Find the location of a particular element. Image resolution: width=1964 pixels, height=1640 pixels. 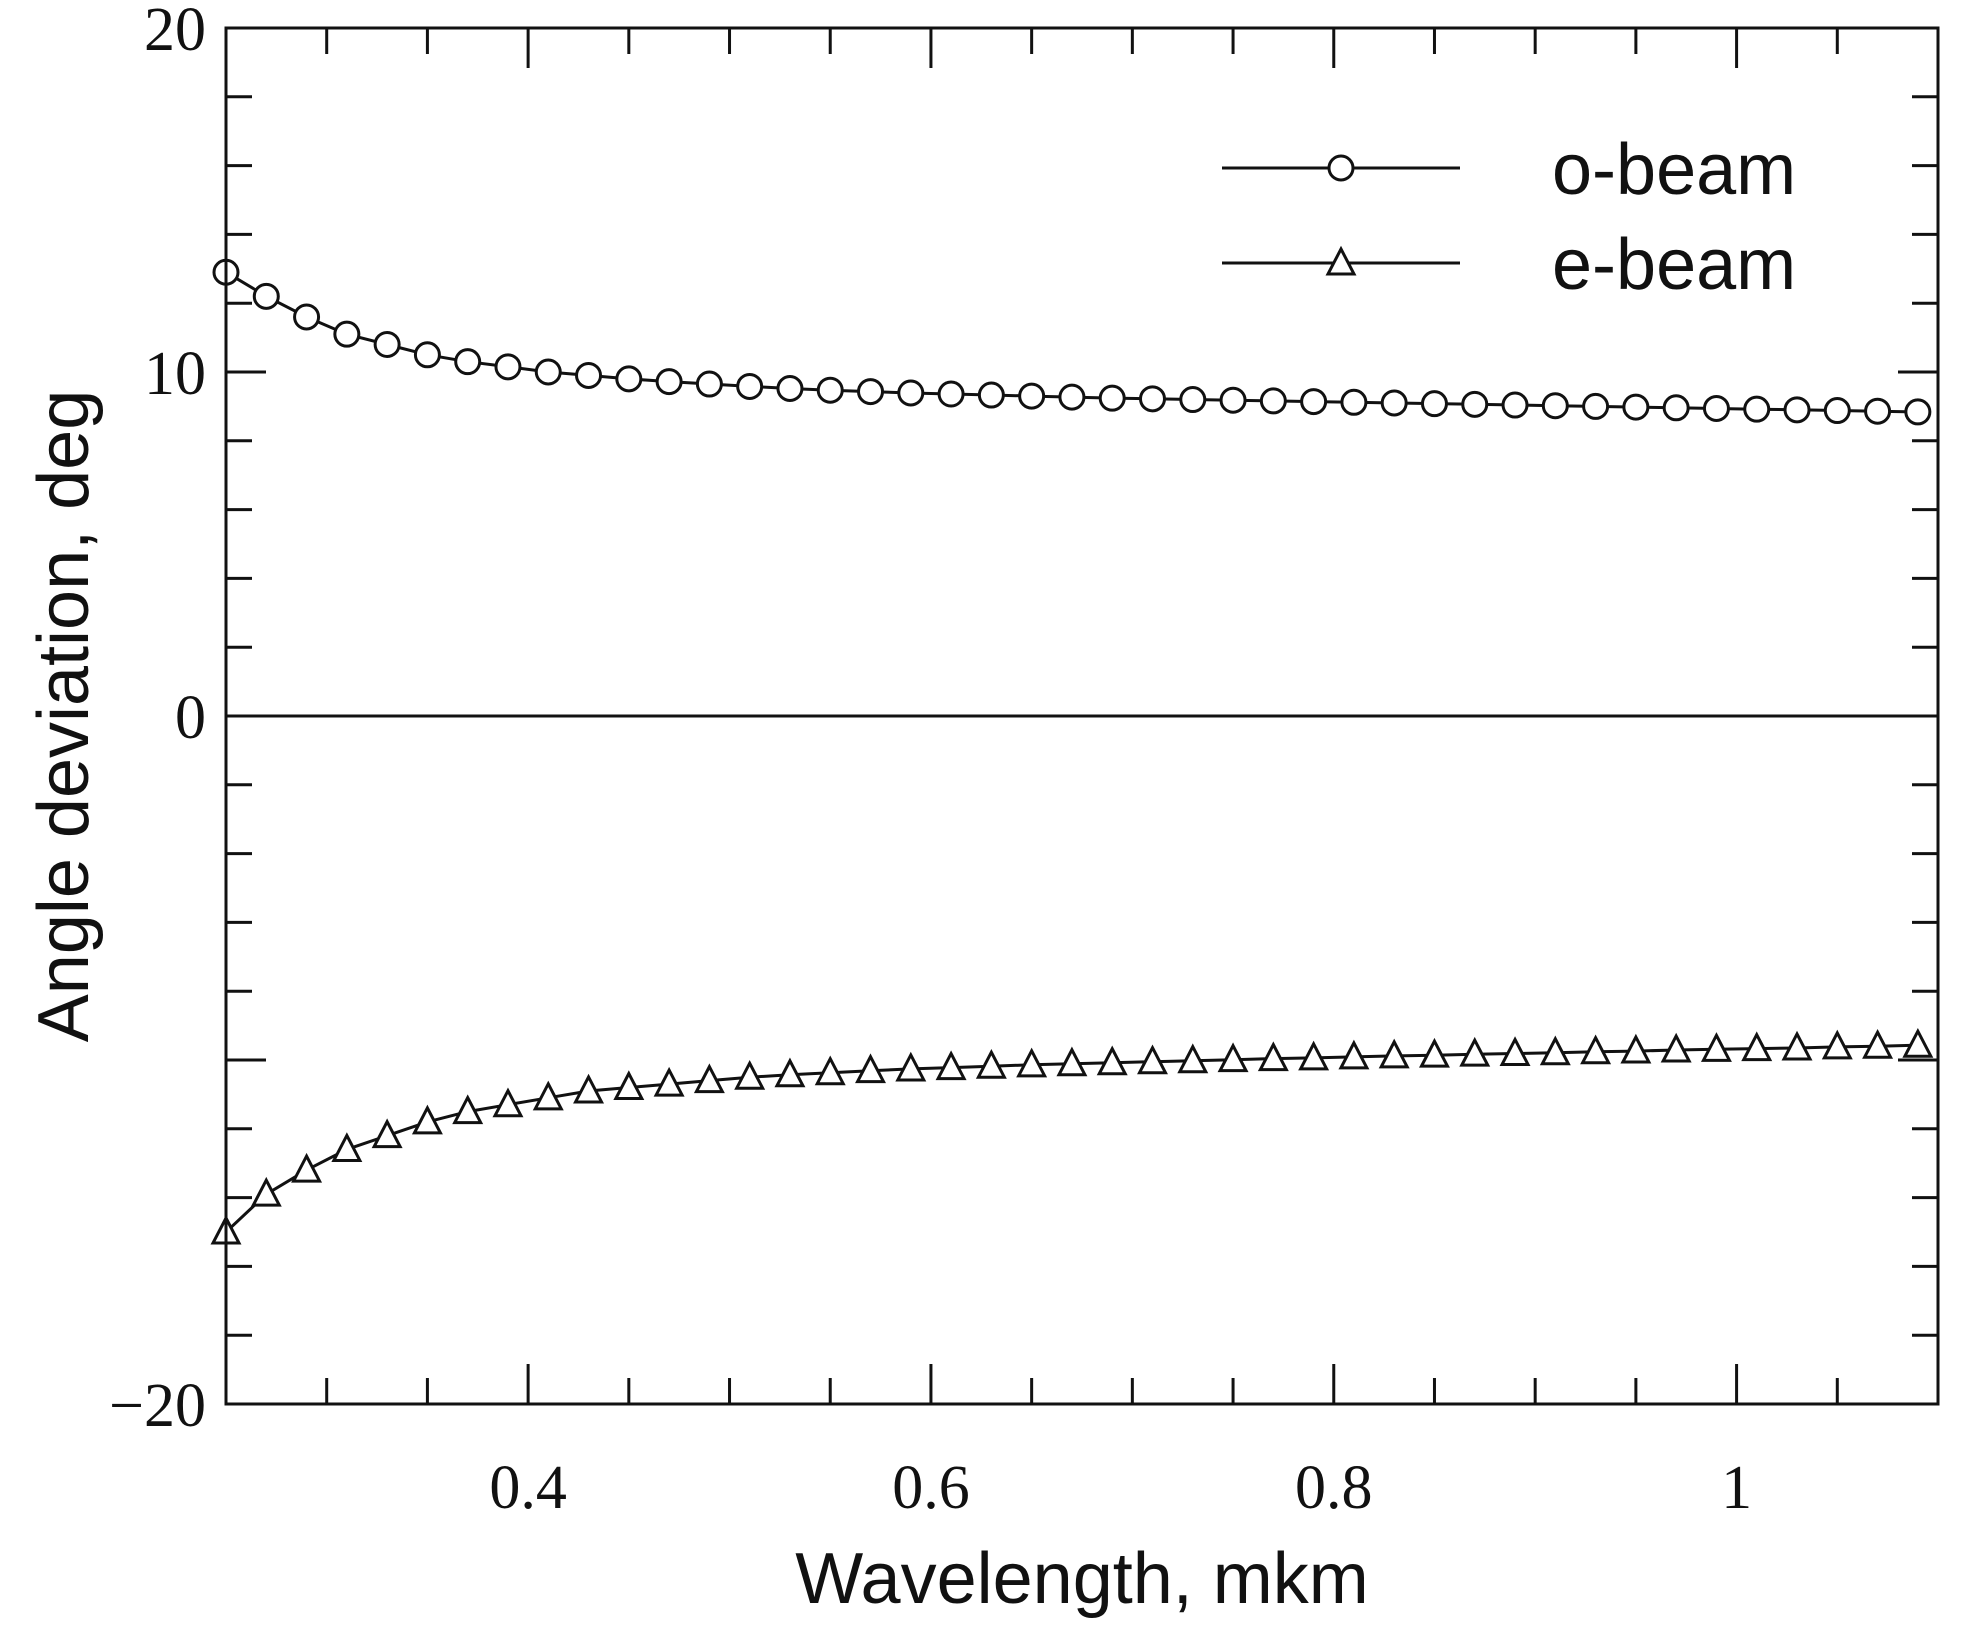

legend-marker-o-beam is located at coordinates (1341, 168).